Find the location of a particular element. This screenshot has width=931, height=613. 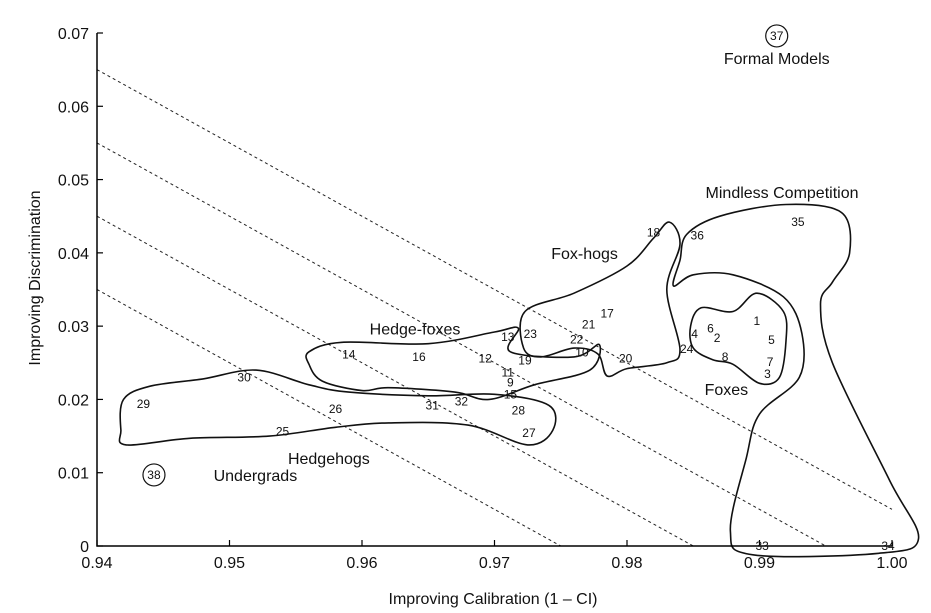

point-6: 6 is located at coordinates (710, 328).